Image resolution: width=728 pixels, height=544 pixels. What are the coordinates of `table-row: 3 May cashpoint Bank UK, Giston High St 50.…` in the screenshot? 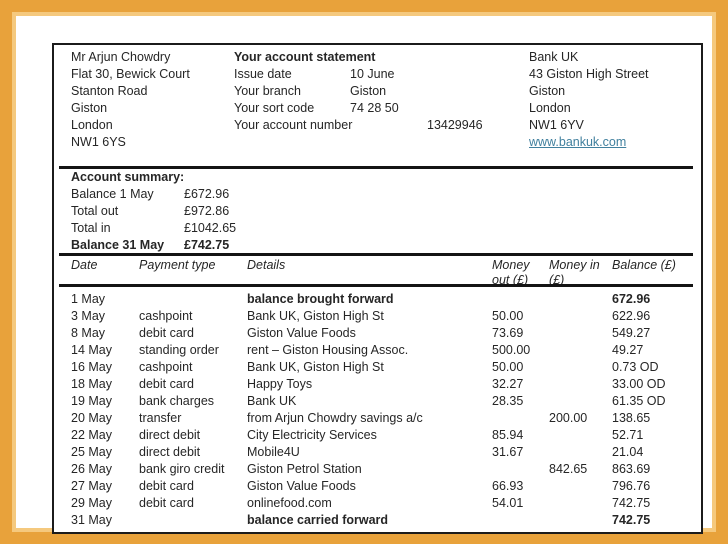 It's located at (377, 316).